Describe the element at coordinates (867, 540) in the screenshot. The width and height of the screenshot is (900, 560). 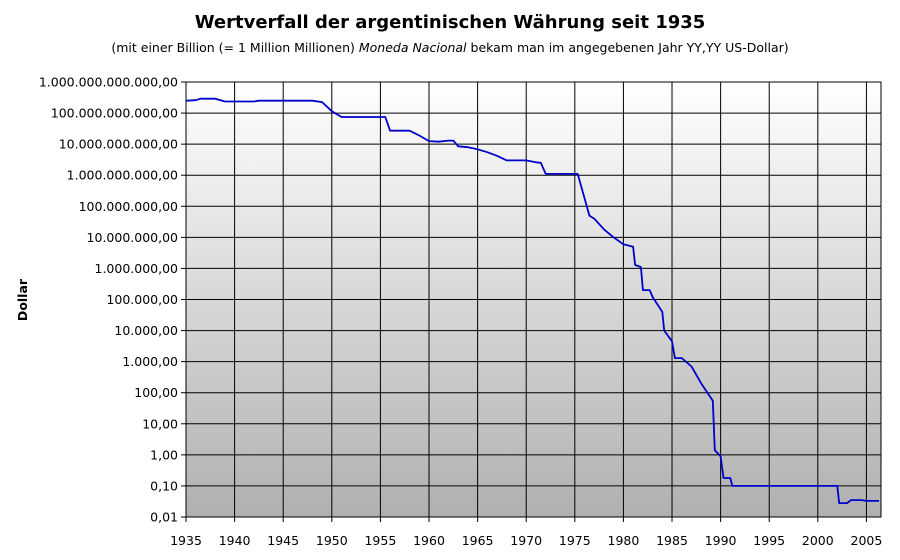
I see `x-tick-label: 2005` at that location.